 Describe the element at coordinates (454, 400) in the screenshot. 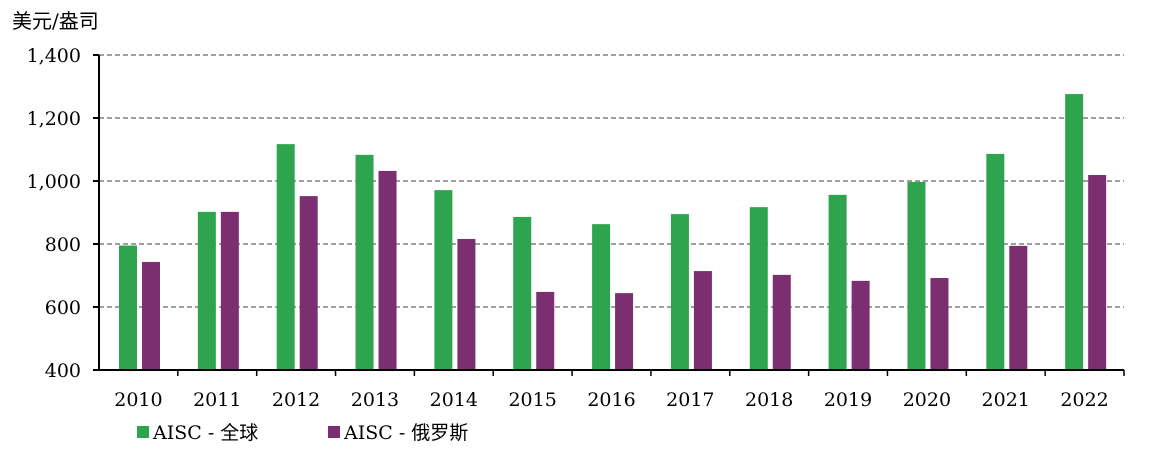

I see `x-tick-label: 2014` at that location.